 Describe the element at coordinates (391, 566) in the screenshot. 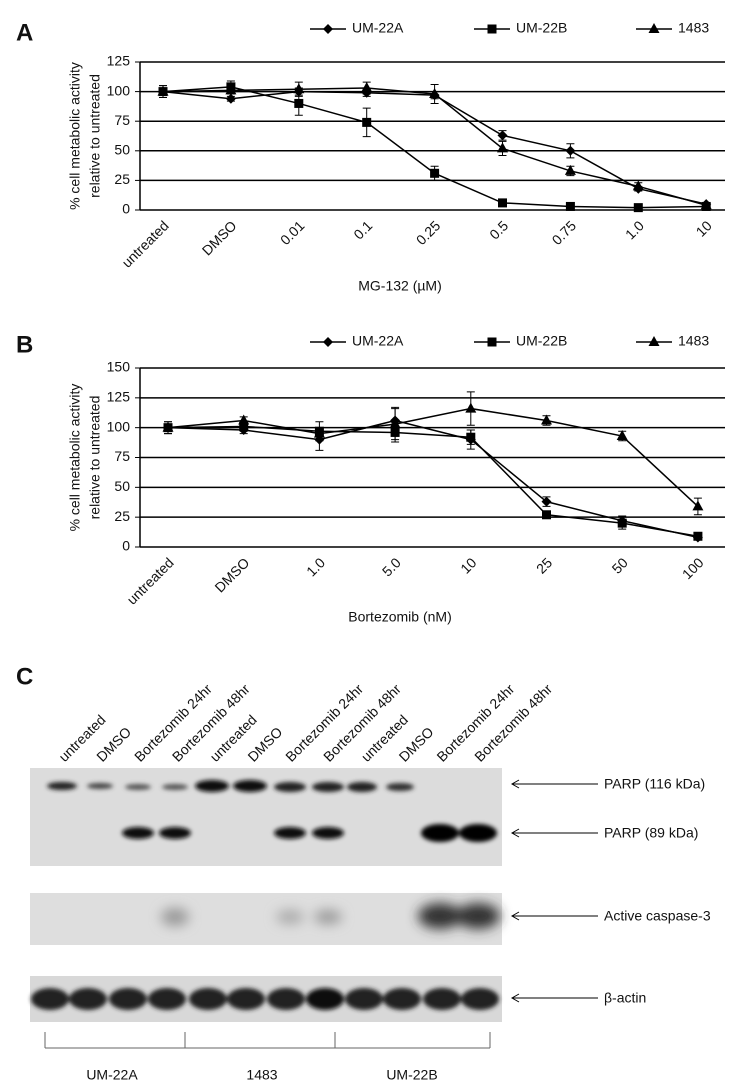

I see `x-tick-label: 5.0` at that location.